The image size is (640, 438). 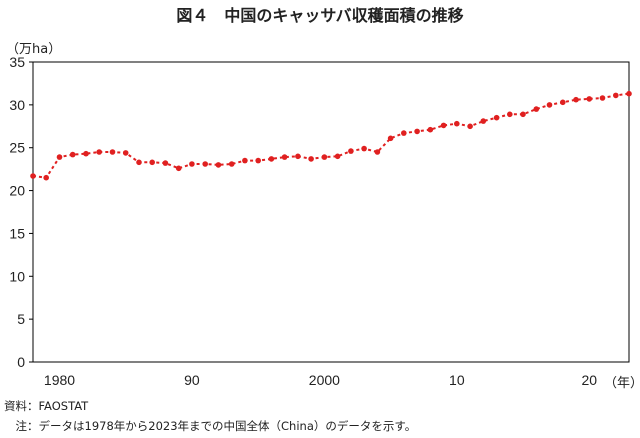 I want to click on x-tick-label: 2000, so click(x=324, y=380).